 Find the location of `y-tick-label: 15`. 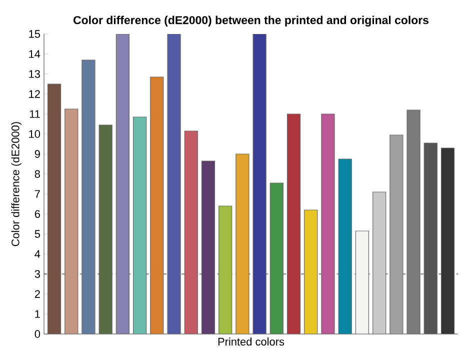

y-tick-label: 15 is located at coordinates (34, 34).